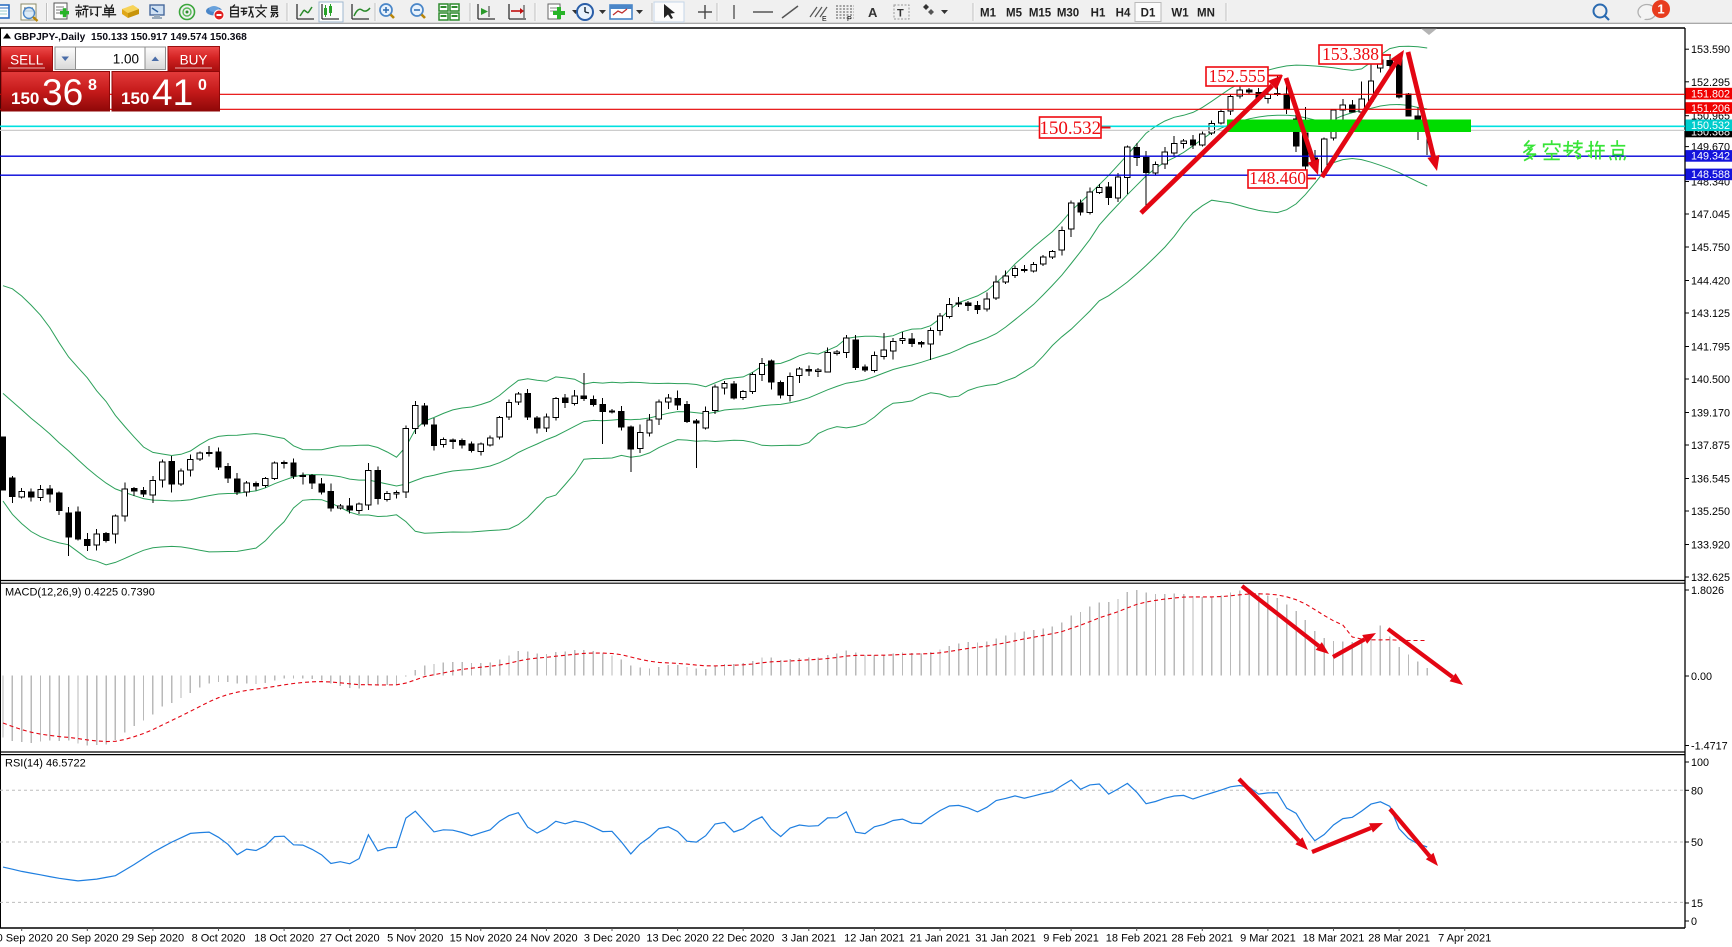  What do you see at coordinates (809, 939) in the screenshot?
I see `svg-text: 3 Jan 2021` at bounding box center [809, 939].